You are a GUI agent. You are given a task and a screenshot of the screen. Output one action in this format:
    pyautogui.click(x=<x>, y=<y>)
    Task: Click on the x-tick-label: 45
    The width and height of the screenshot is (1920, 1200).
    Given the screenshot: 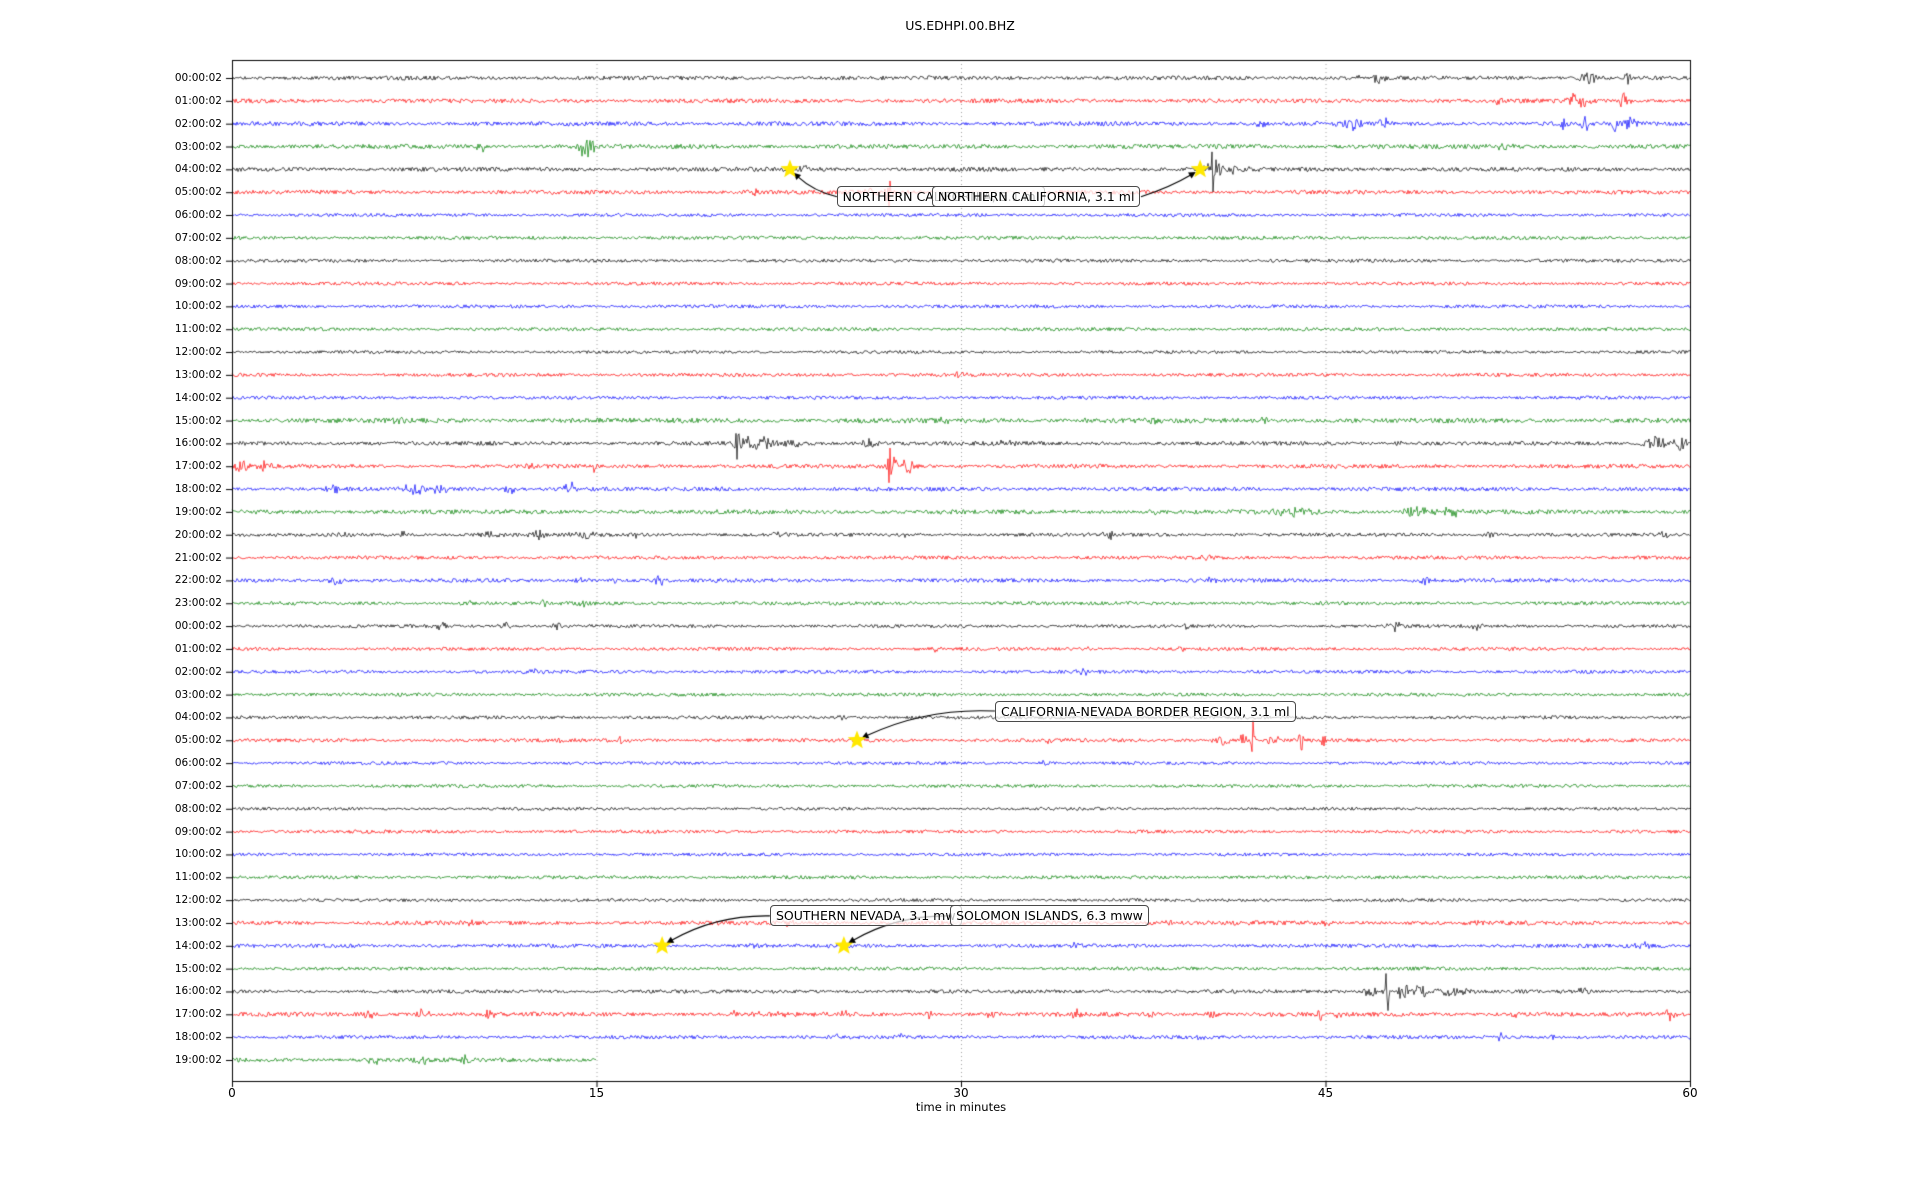 What is the action you would take?
    pyautogui.click(x=1325, y=1093)
    